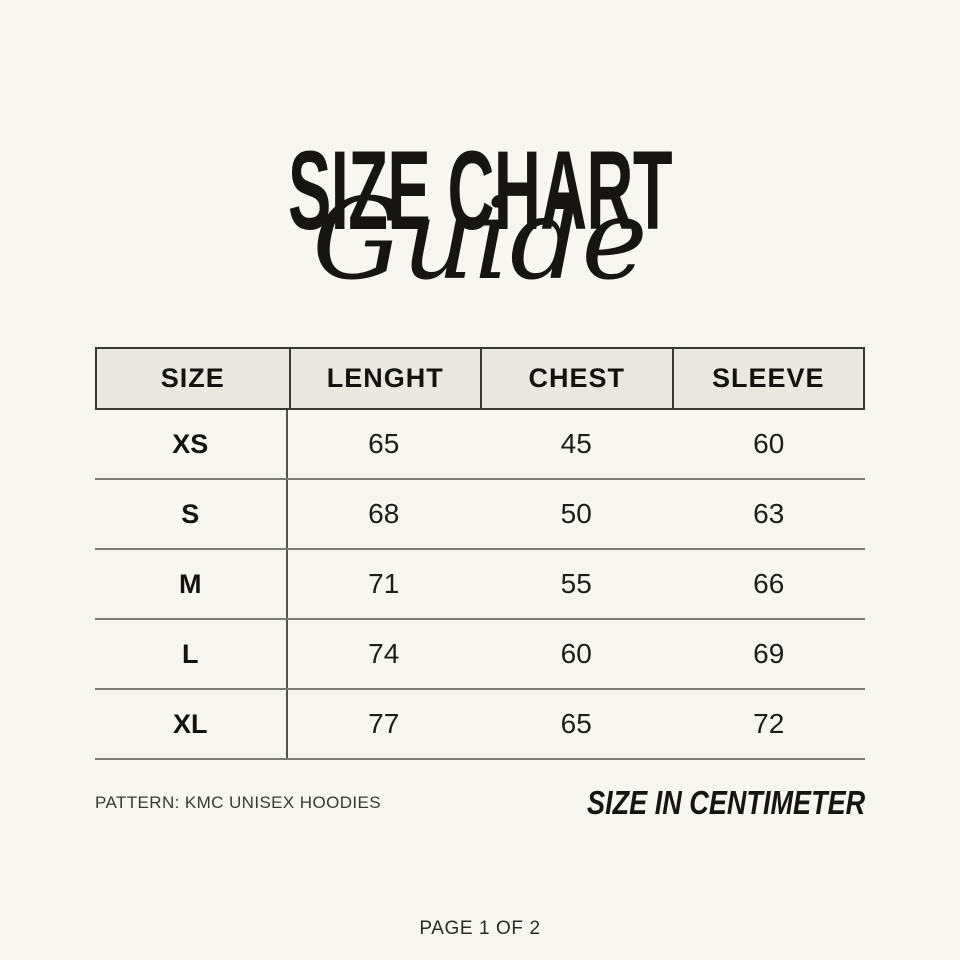 The image size is (960, 960). I want to click on table-row-l: L 74 60 69, so click(480, 655).